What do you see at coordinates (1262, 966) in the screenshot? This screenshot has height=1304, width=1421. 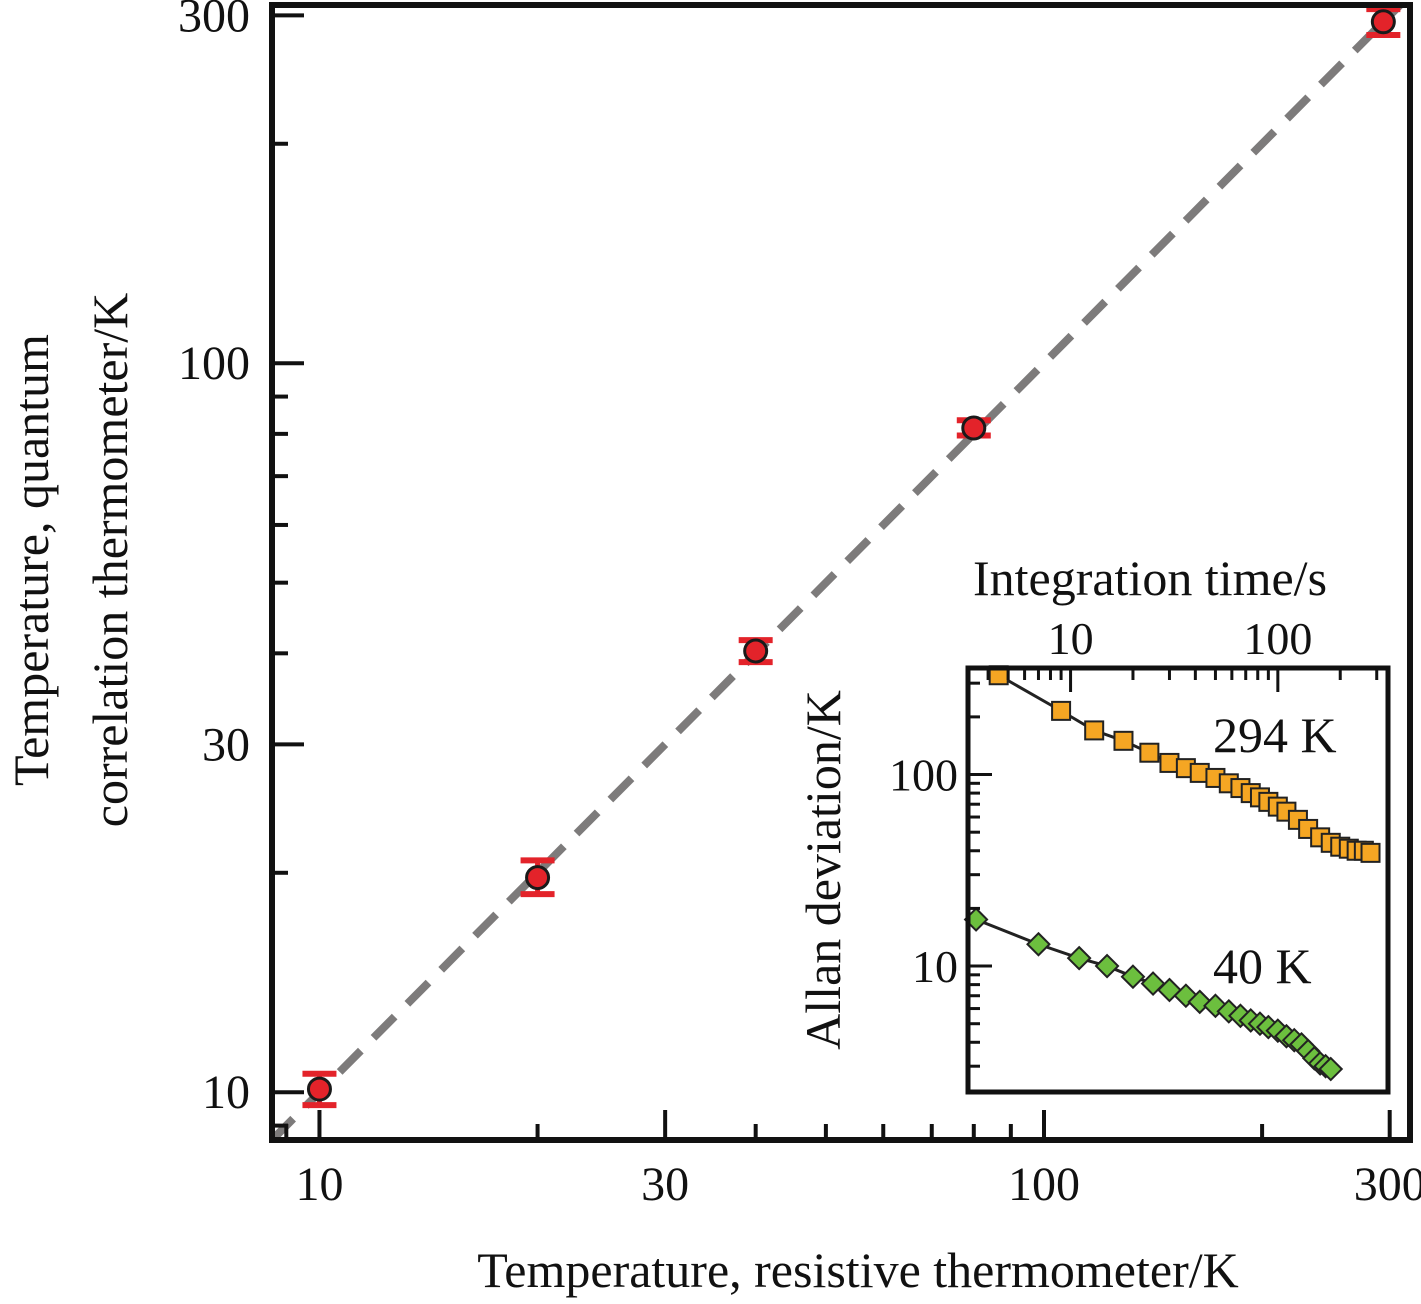 I see `series-label-40k: 40 K` at bounding box center [1262, 966].